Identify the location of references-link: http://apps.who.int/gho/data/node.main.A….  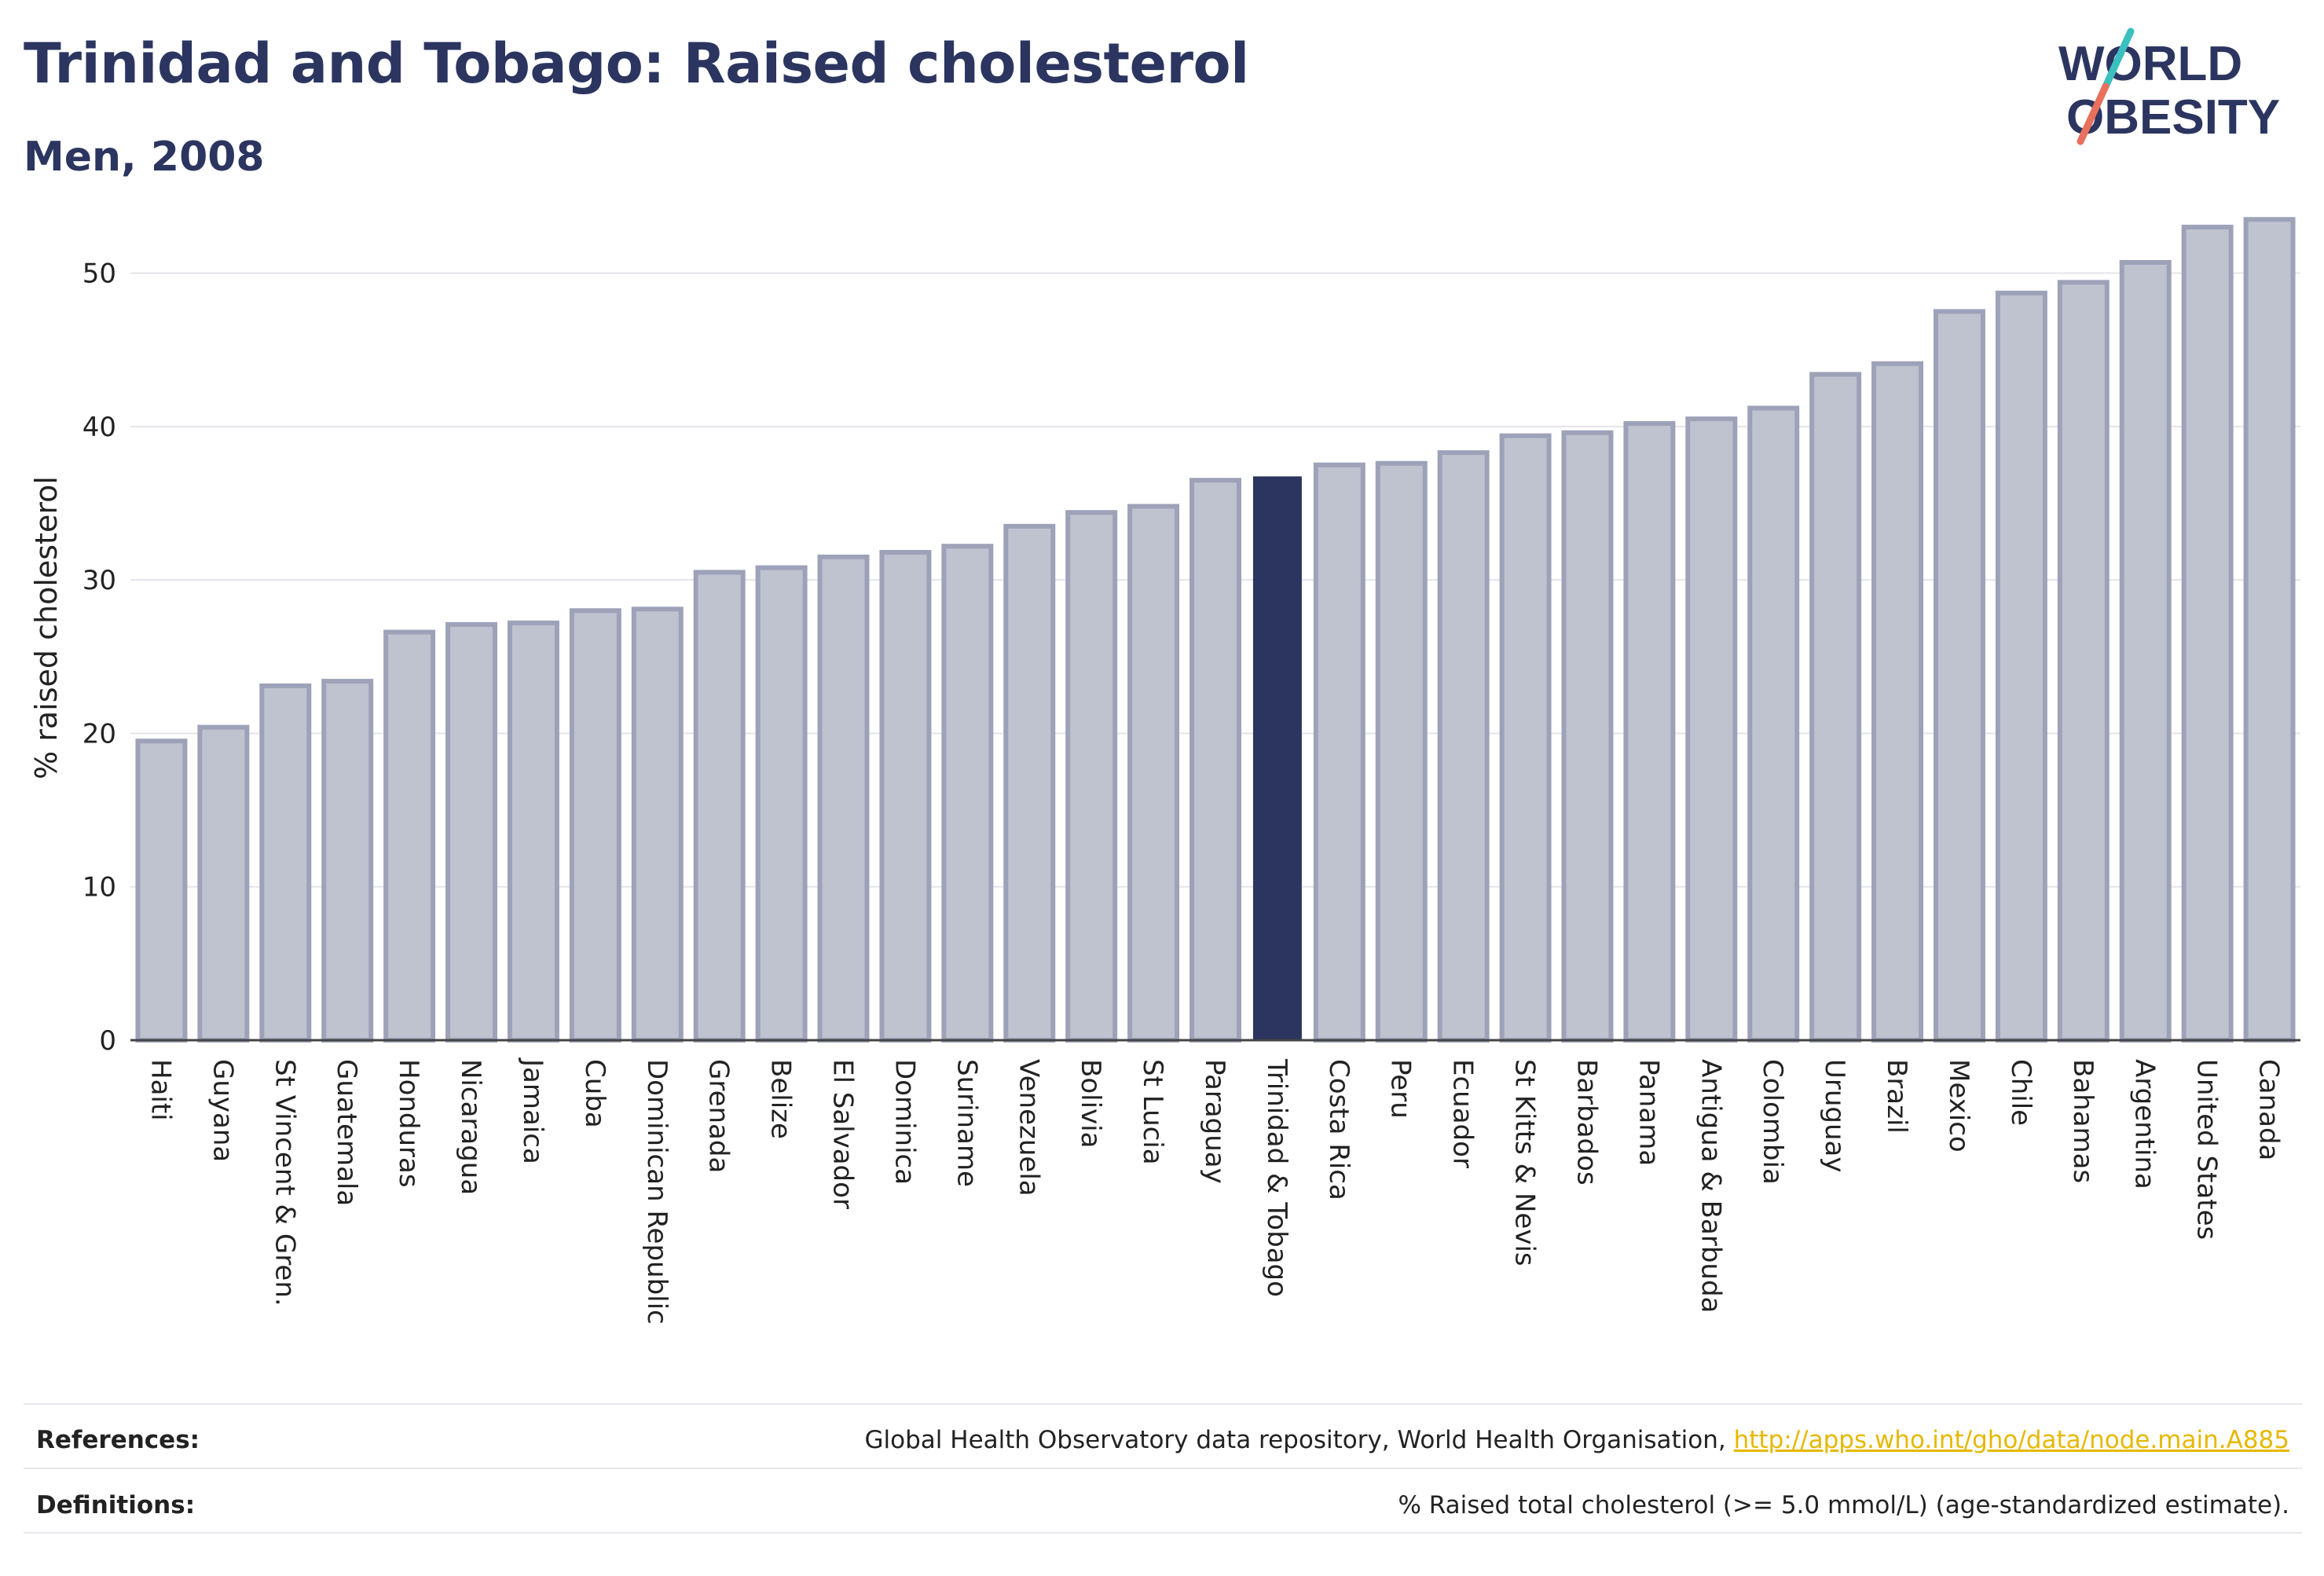
(2011, 1440).